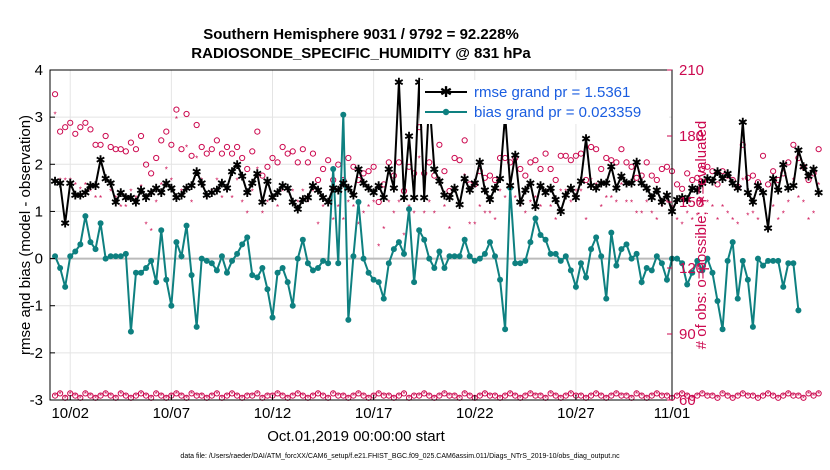 This screenshot has width=830, height=470. Describe the element at coordinates (267, 396) in the screenshot. I see `obs-bottom-evaluated-point-42: *` at that location.